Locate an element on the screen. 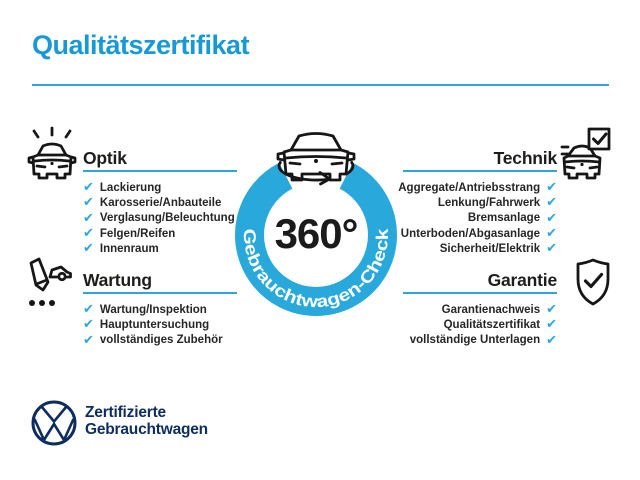 The height and width of the screenshot is (480, 640). checklist-item-label: Felgen/Reifen is located at coordinates (137, 233).